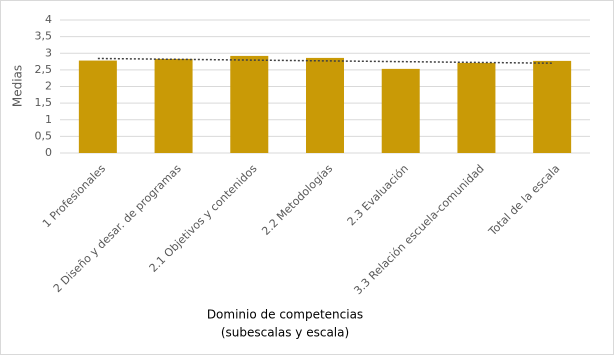 The image size is (615, 356). Describe the element at coordinates (44, 36) in the screenshot. I see `y-tick-label: 3,5` at that location.